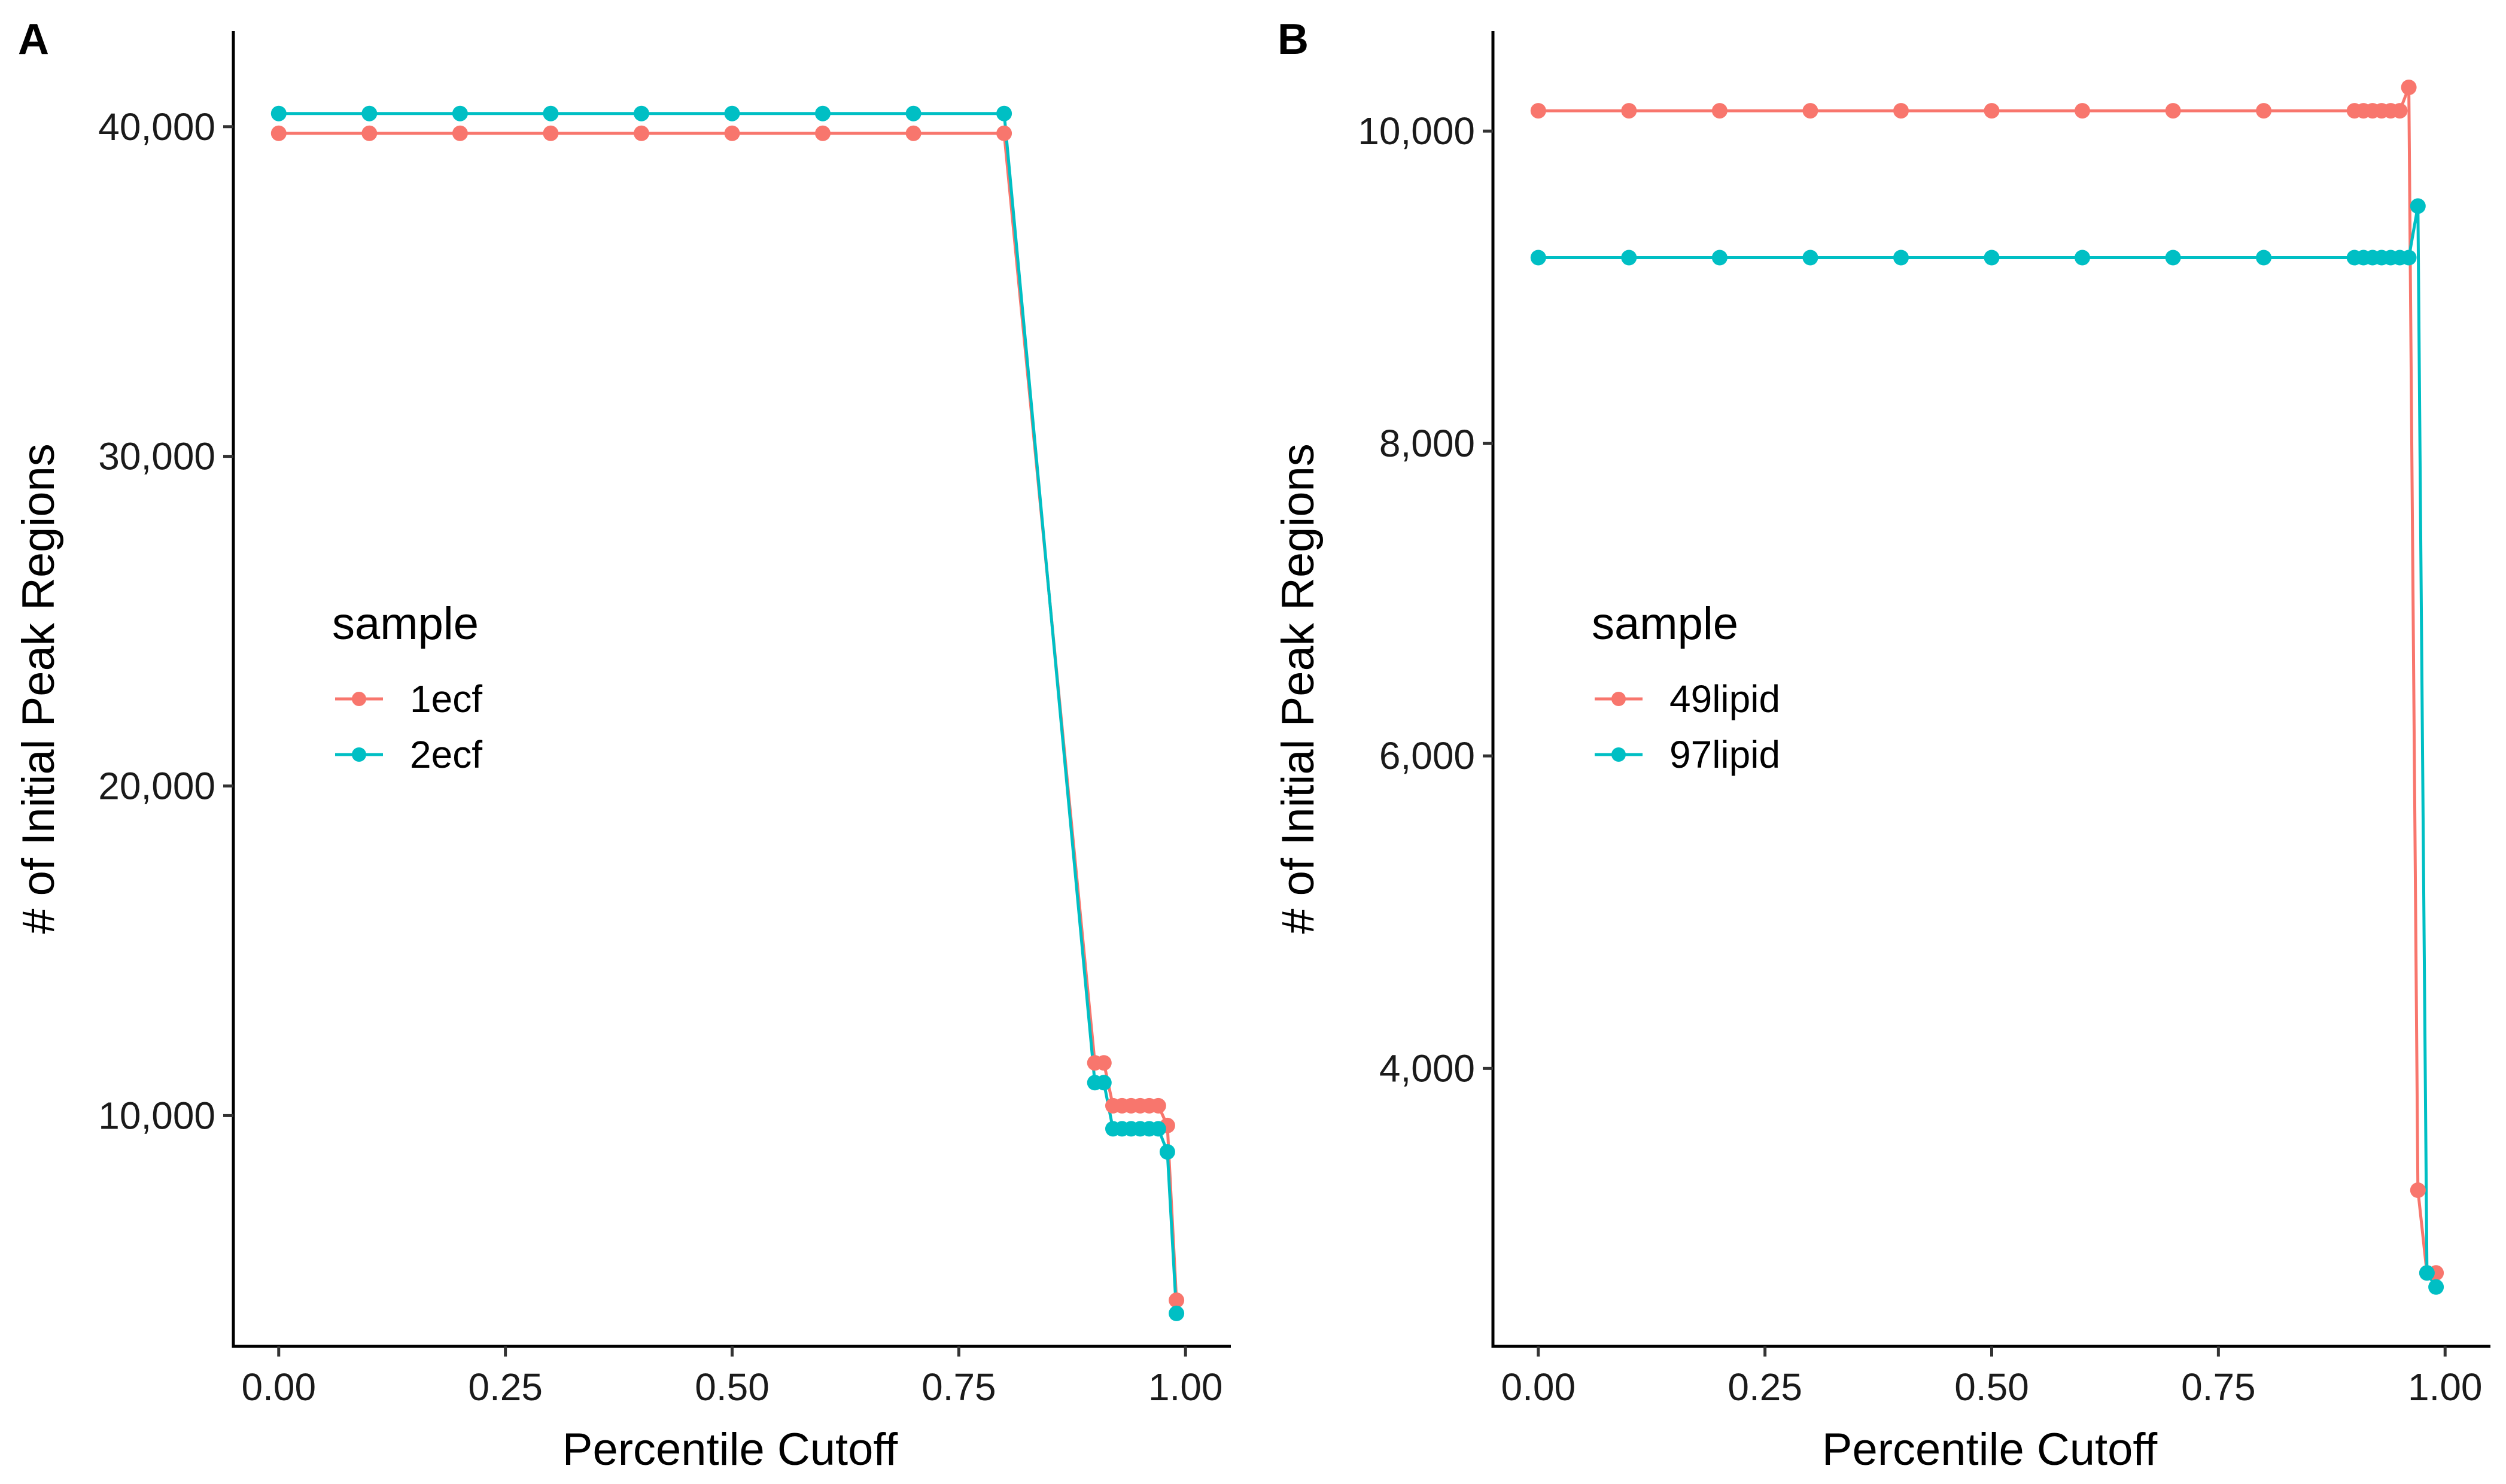 Image resolution: width=2506 pixels, height=1484 pixels. What do you see at coordinates (156, 126) in the screenshot?
I see `panel-a-y-tick-label: 40,000` at bounding box center [156, 126].